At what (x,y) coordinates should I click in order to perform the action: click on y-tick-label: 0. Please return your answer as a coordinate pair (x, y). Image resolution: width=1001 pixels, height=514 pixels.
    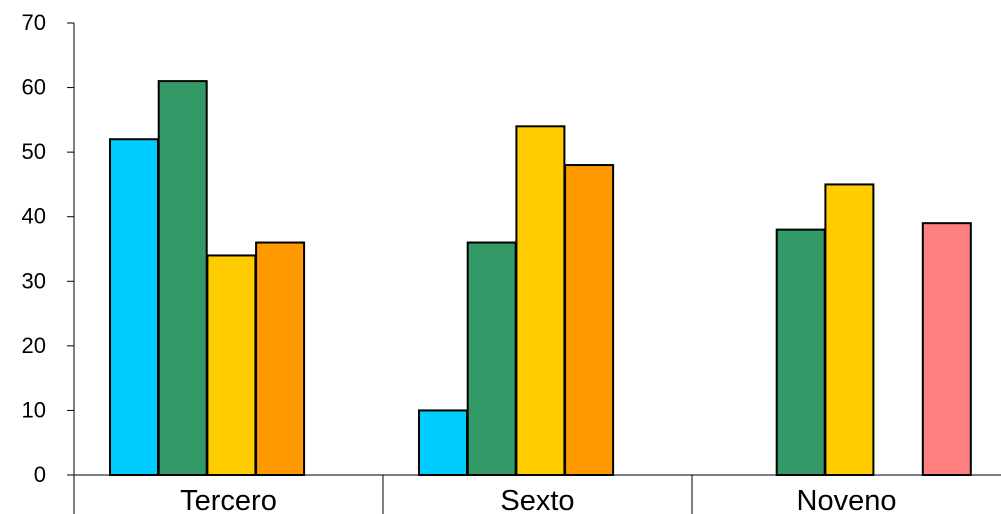
    Looking at the image, I should click on (40, 474).